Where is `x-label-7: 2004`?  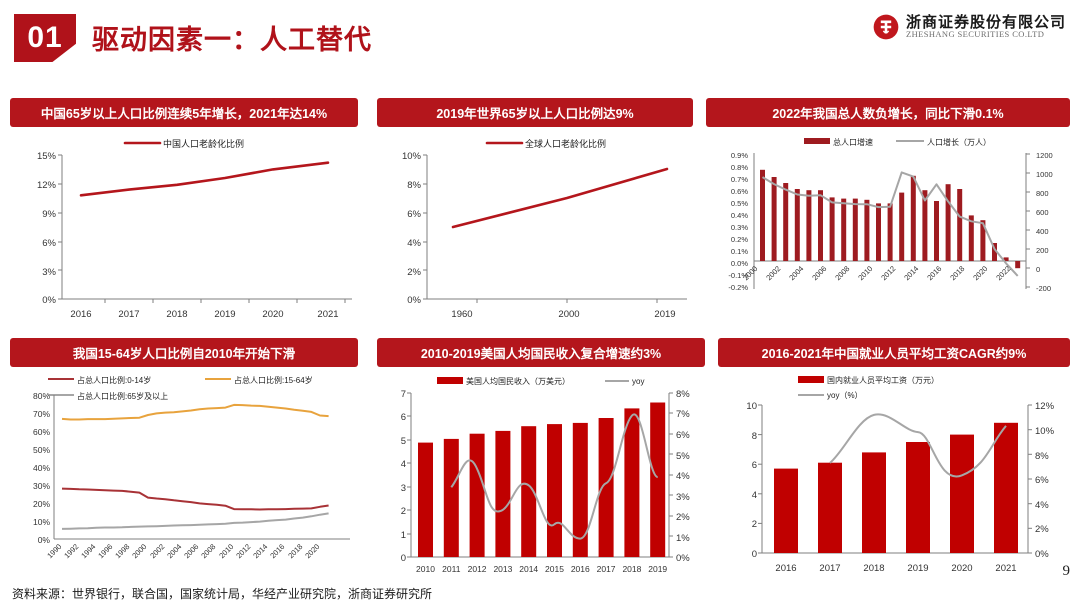 x-label-7: 2004 is located at coordinates (174, 551).